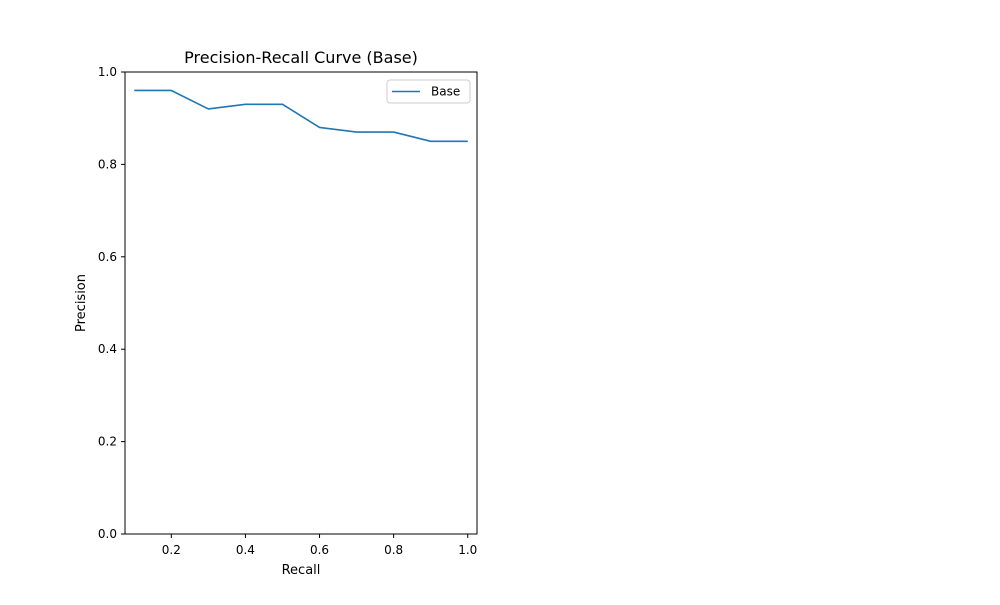 This screenshot has height=605, width=1000. What do you see at coordinates (445, 92) in the screenshot?
I see `legend-label: Base` at bounding box center [445, 92].